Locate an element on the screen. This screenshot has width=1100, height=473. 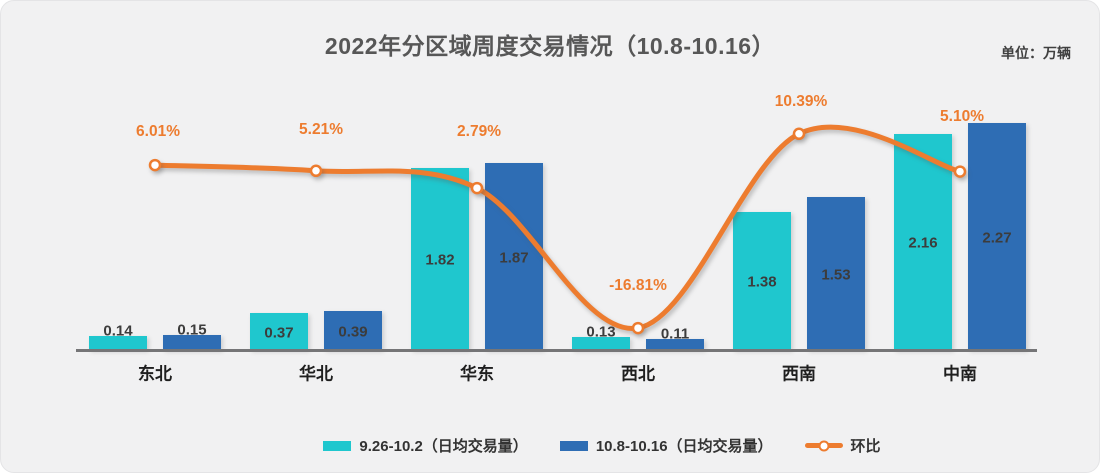
bar-value-label: 1.82 is located at coordinates (440, 260).